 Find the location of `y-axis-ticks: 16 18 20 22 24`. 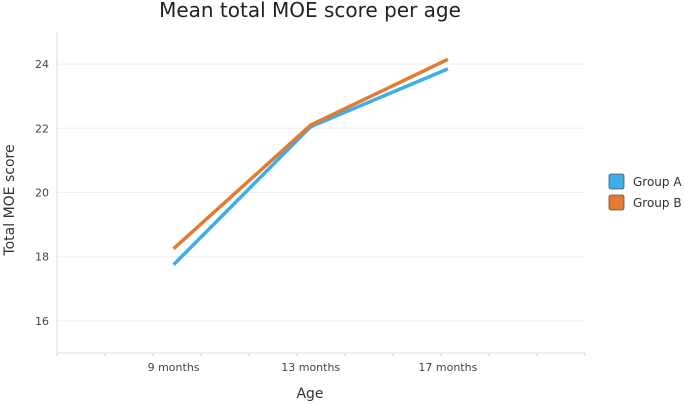

y-axis-ticks: 16 18 20 22 24 is located at coordinates (42, 193).